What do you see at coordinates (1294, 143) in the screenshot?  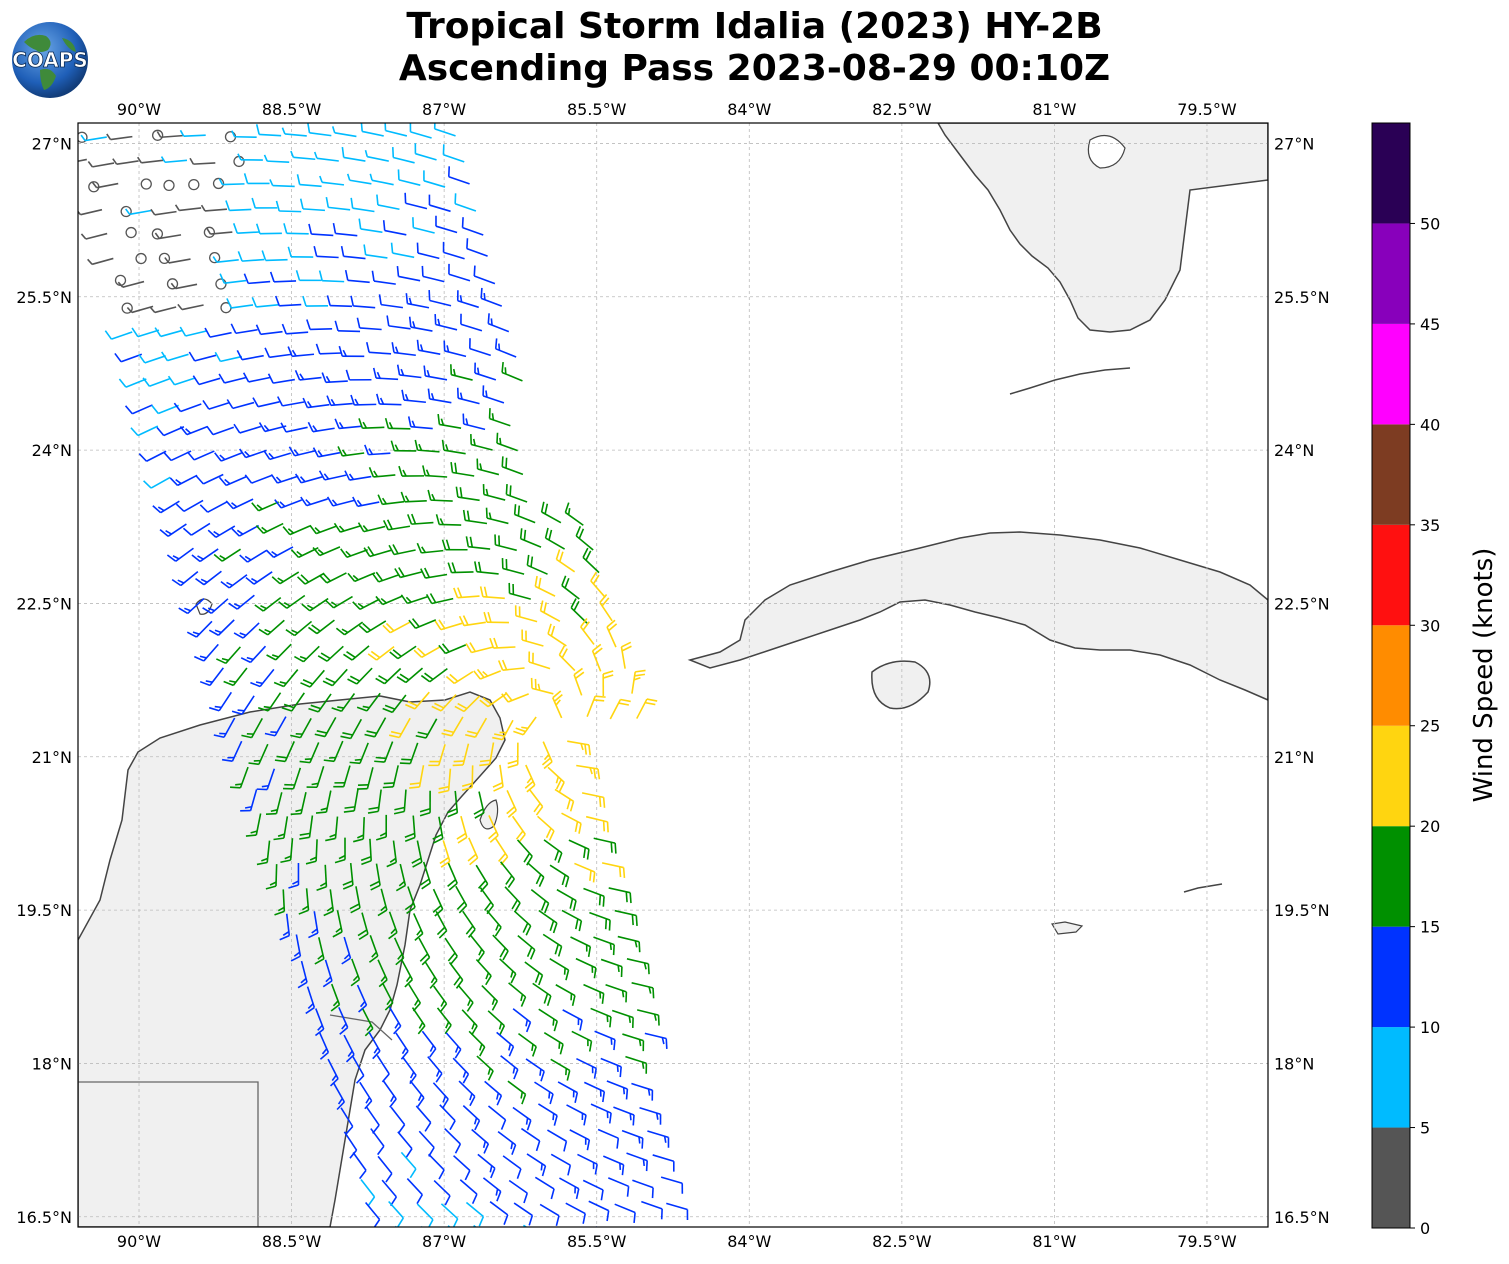 I see `lat-tick-label-right: 27°N` at bounding box center [1294, 143].